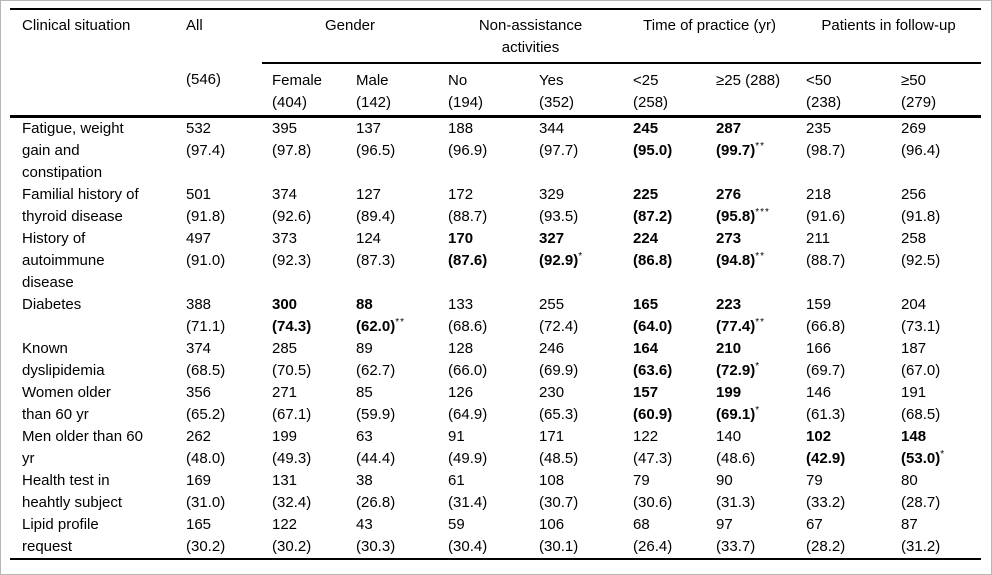  I want to click on cell-percent: (98.7), so click(826, 150).